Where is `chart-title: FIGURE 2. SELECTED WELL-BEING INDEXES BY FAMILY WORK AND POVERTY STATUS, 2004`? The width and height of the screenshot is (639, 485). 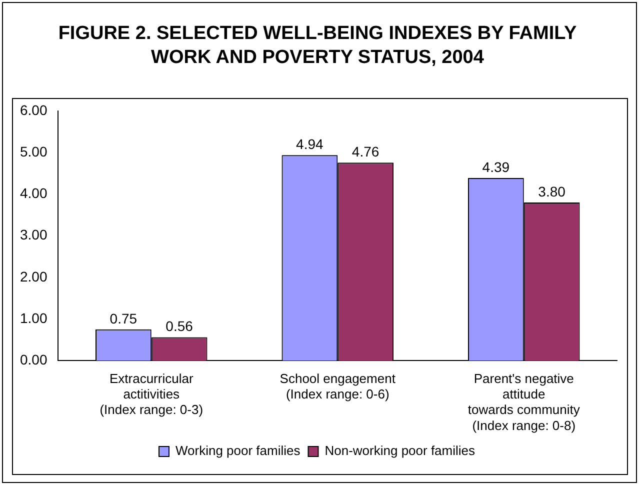
chart-title: FIGURE 2. SELECTED WELL-BEING INDEXES BY FAMILY WORK AND POVERTY STATUS, 2004 is located at coordinates (317, 46).